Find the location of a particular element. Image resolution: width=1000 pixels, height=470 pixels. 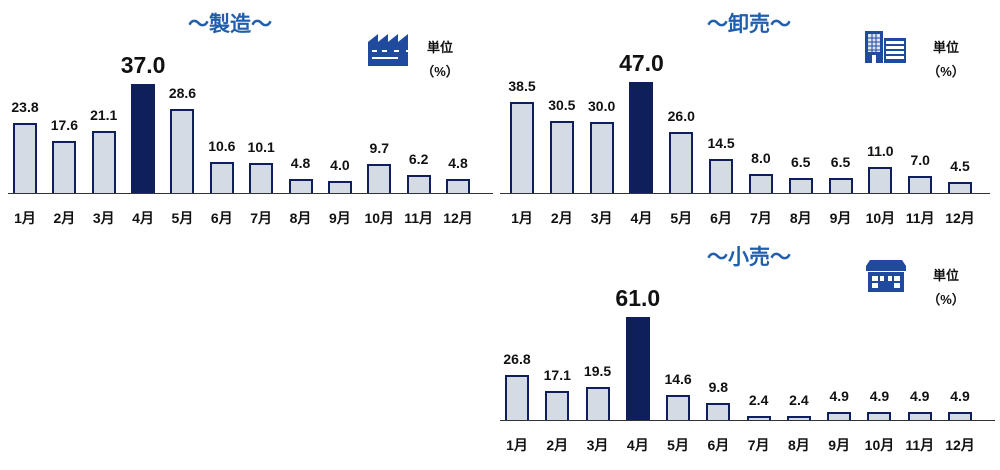

data-label: 38.5 is located at coordinates (522, 86).